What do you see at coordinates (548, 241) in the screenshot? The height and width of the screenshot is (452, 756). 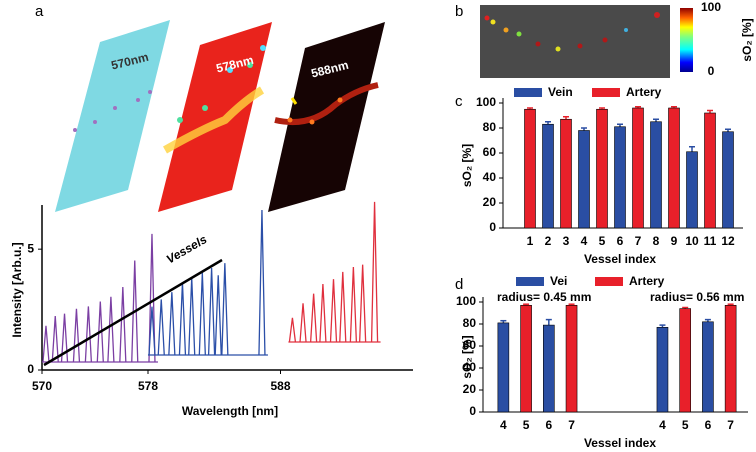 I see `x-tick-label: 2` at bounding box center [548, 241].